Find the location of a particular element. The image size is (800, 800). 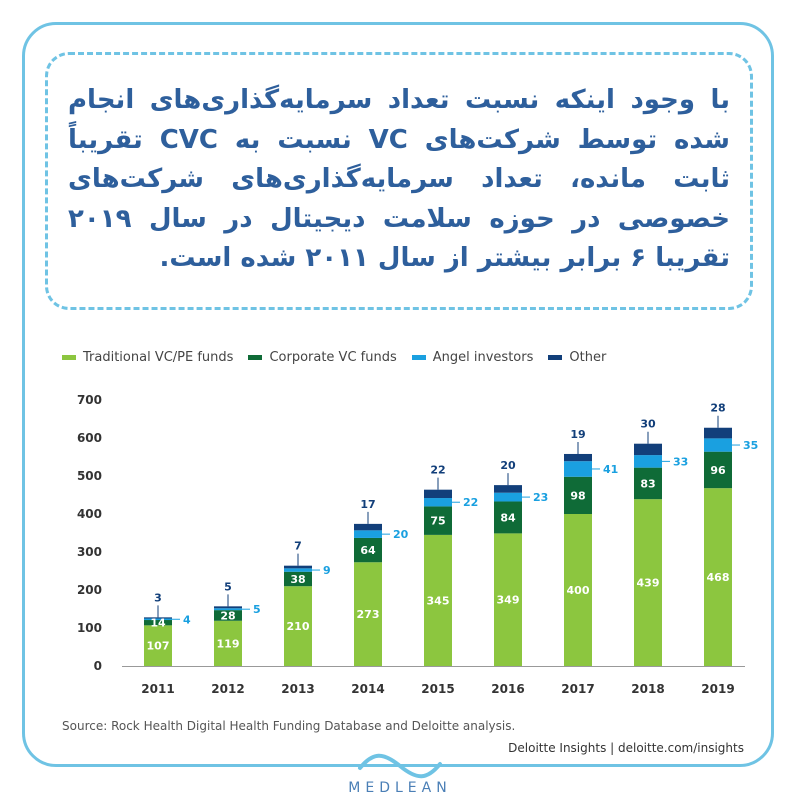

bar-segment-corporate-vc-funds-2019 is located at coordinates (718, 470).